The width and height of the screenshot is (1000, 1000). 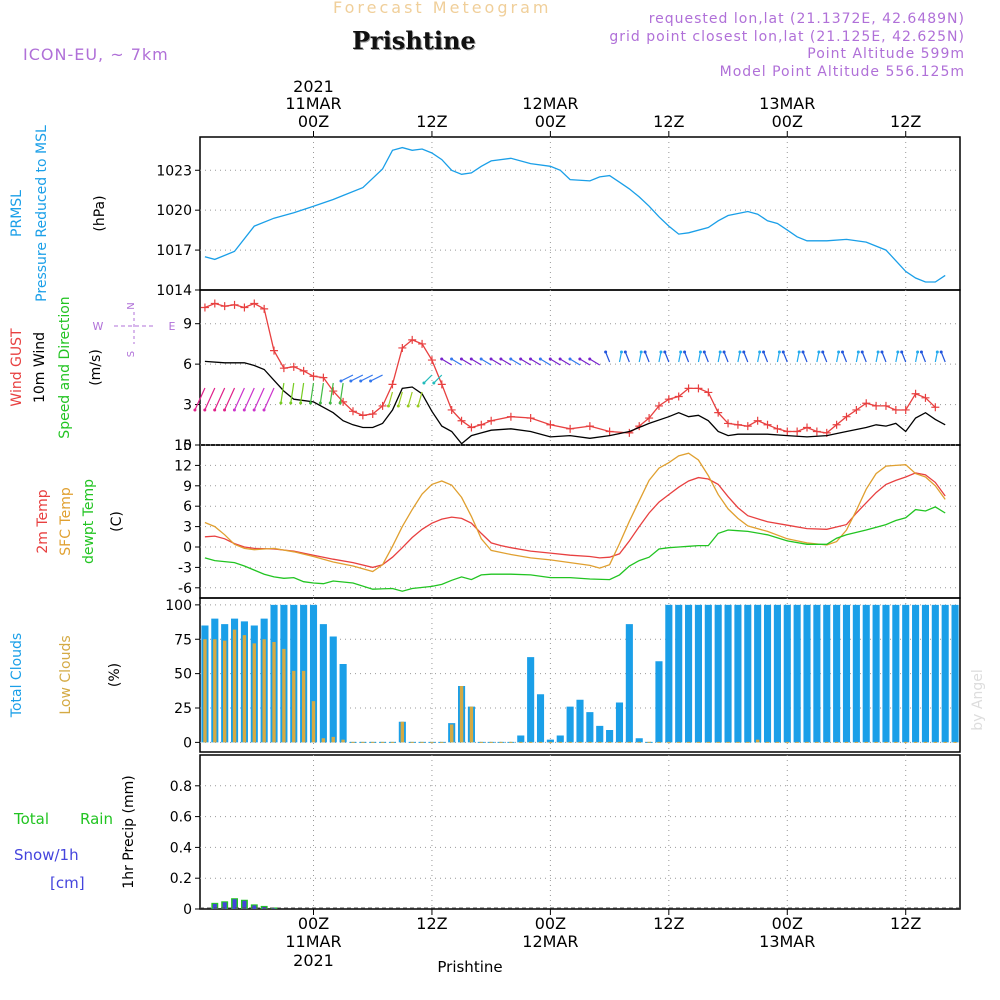 What do you see at coordinates (129, 831) in the screenshot?
I see `precip-ylabel: 1hr Precip (mm)` at bounding box center [129, 831].